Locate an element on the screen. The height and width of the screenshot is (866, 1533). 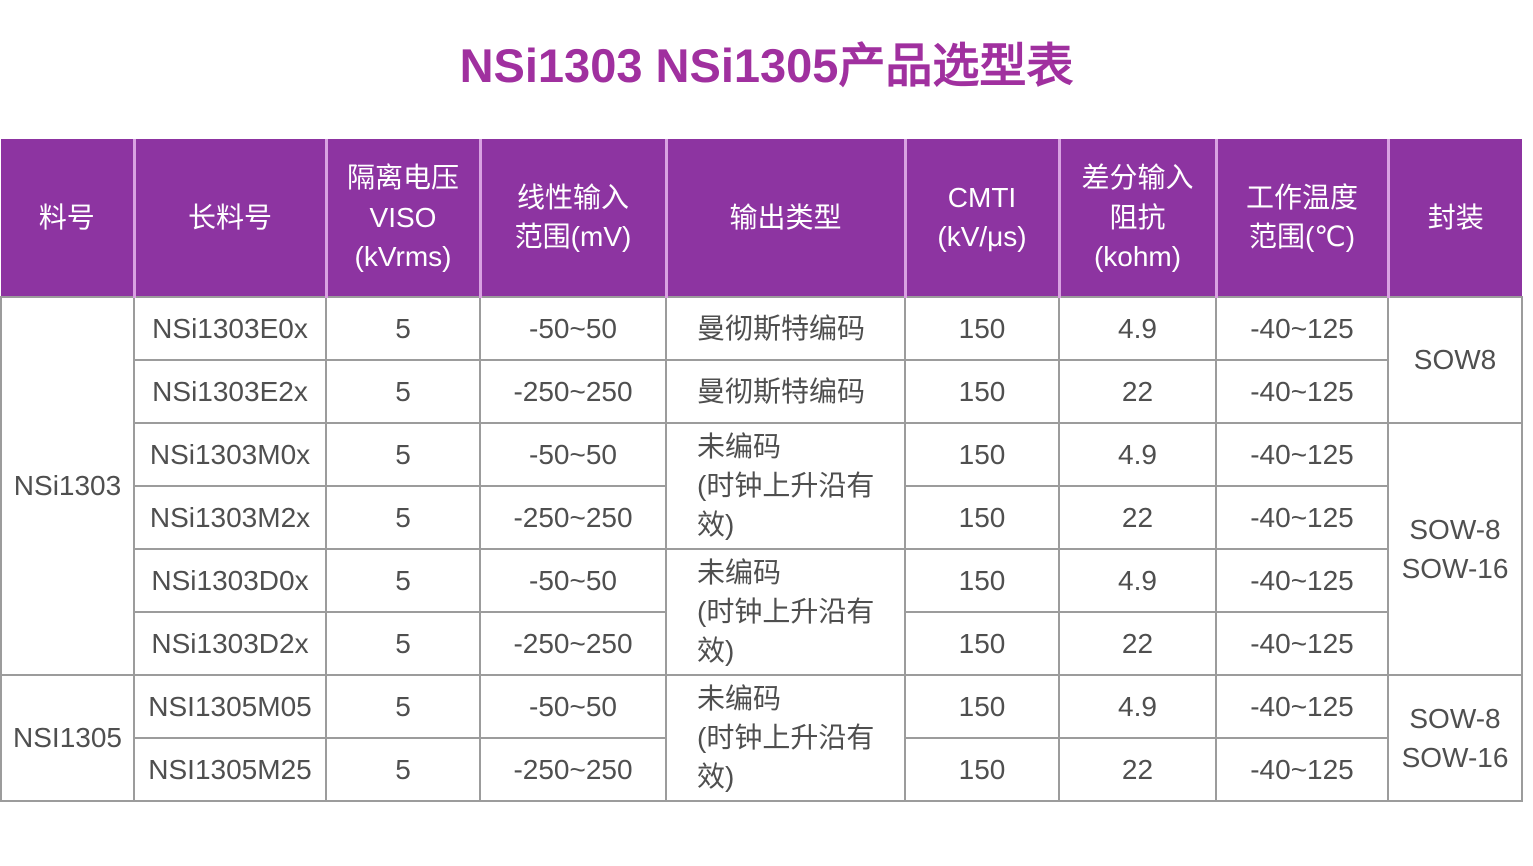
col-header-linear-input: 线性输入 范围(mV) is located at coordinates (572, 217).